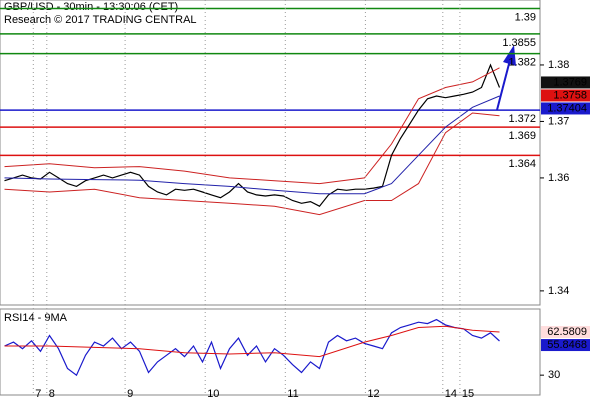  I want to click on y-tick-label: 1.36, so click(558, 178).